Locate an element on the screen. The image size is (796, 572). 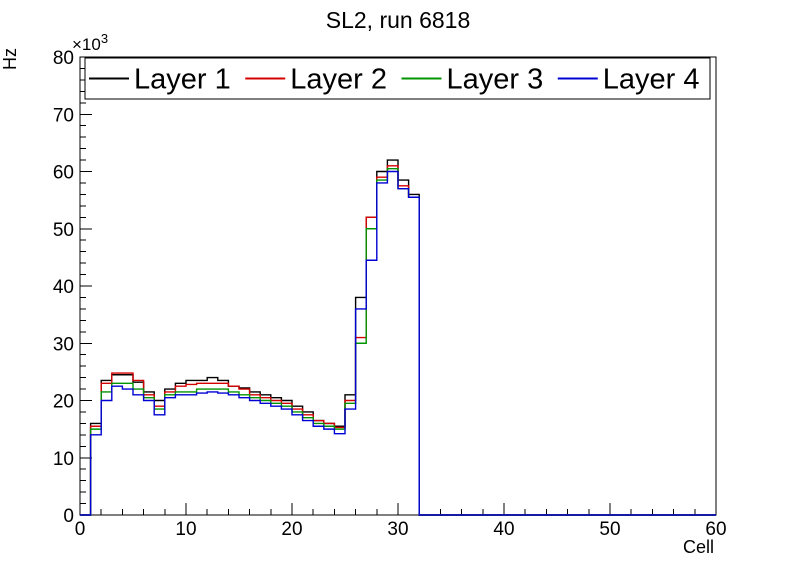
legend-label-3: Layer 3 is located at coordinates (495, 80).